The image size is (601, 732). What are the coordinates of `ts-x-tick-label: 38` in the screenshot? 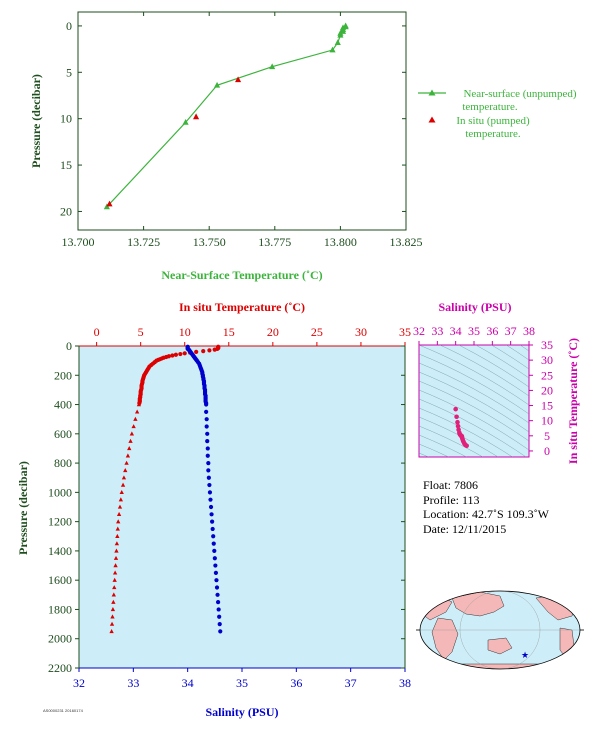 It's located at (529, 331).